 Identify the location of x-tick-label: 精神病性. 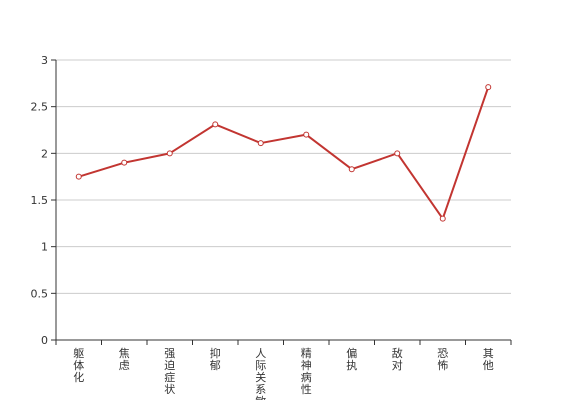
(306, 371).